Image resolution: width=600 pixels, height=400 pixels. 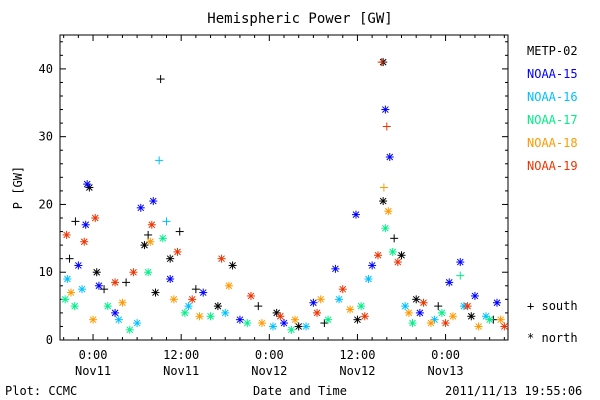 I want to click on y-tick-label: 20, so click(x=46, y=204).